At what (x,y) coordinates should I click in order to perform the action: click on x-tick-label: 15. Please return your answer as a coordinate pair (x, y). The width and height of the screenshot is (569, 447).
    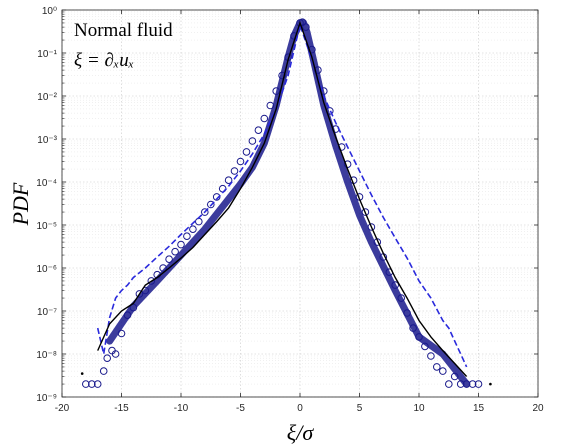
    Looking at the image, I should click on (479, 408).